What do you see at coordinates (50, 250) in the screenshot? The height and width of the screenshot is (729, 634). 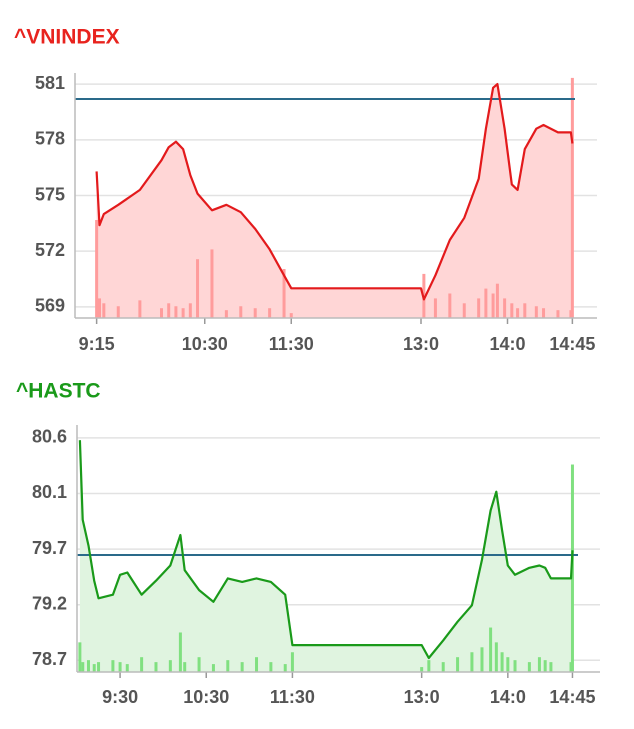 I see `y-tick-label: 572` at bounding box center [50, 250].